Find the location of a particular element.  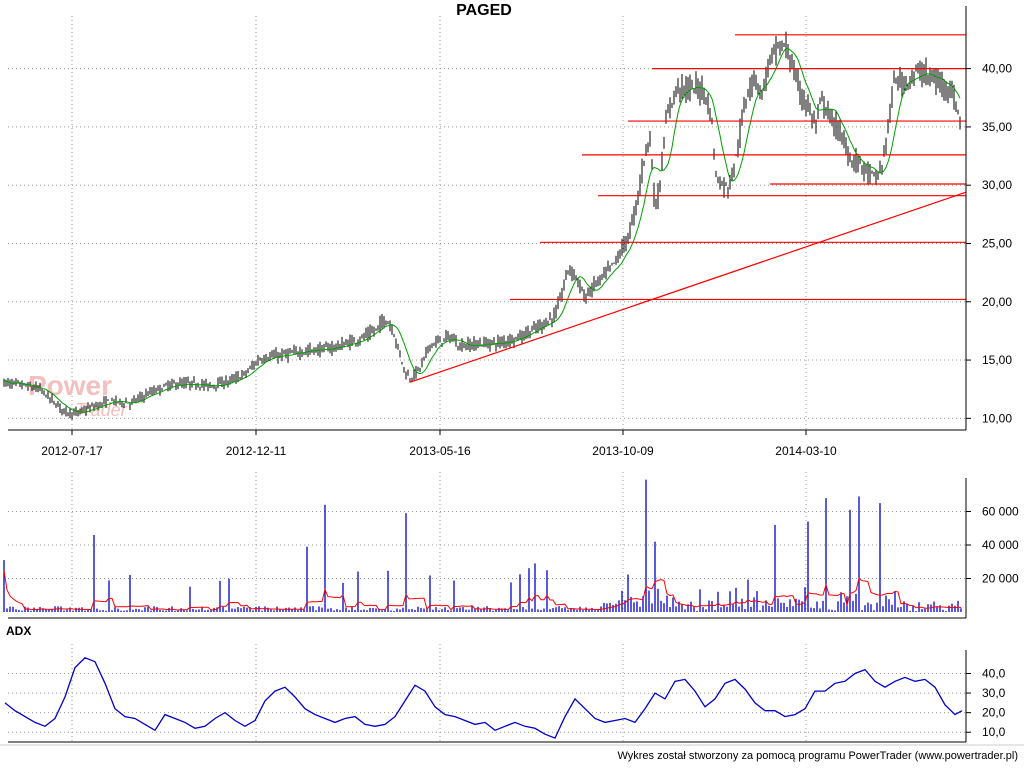

price-y-tick-label: 25,00 is located at coordinates (997, 243).